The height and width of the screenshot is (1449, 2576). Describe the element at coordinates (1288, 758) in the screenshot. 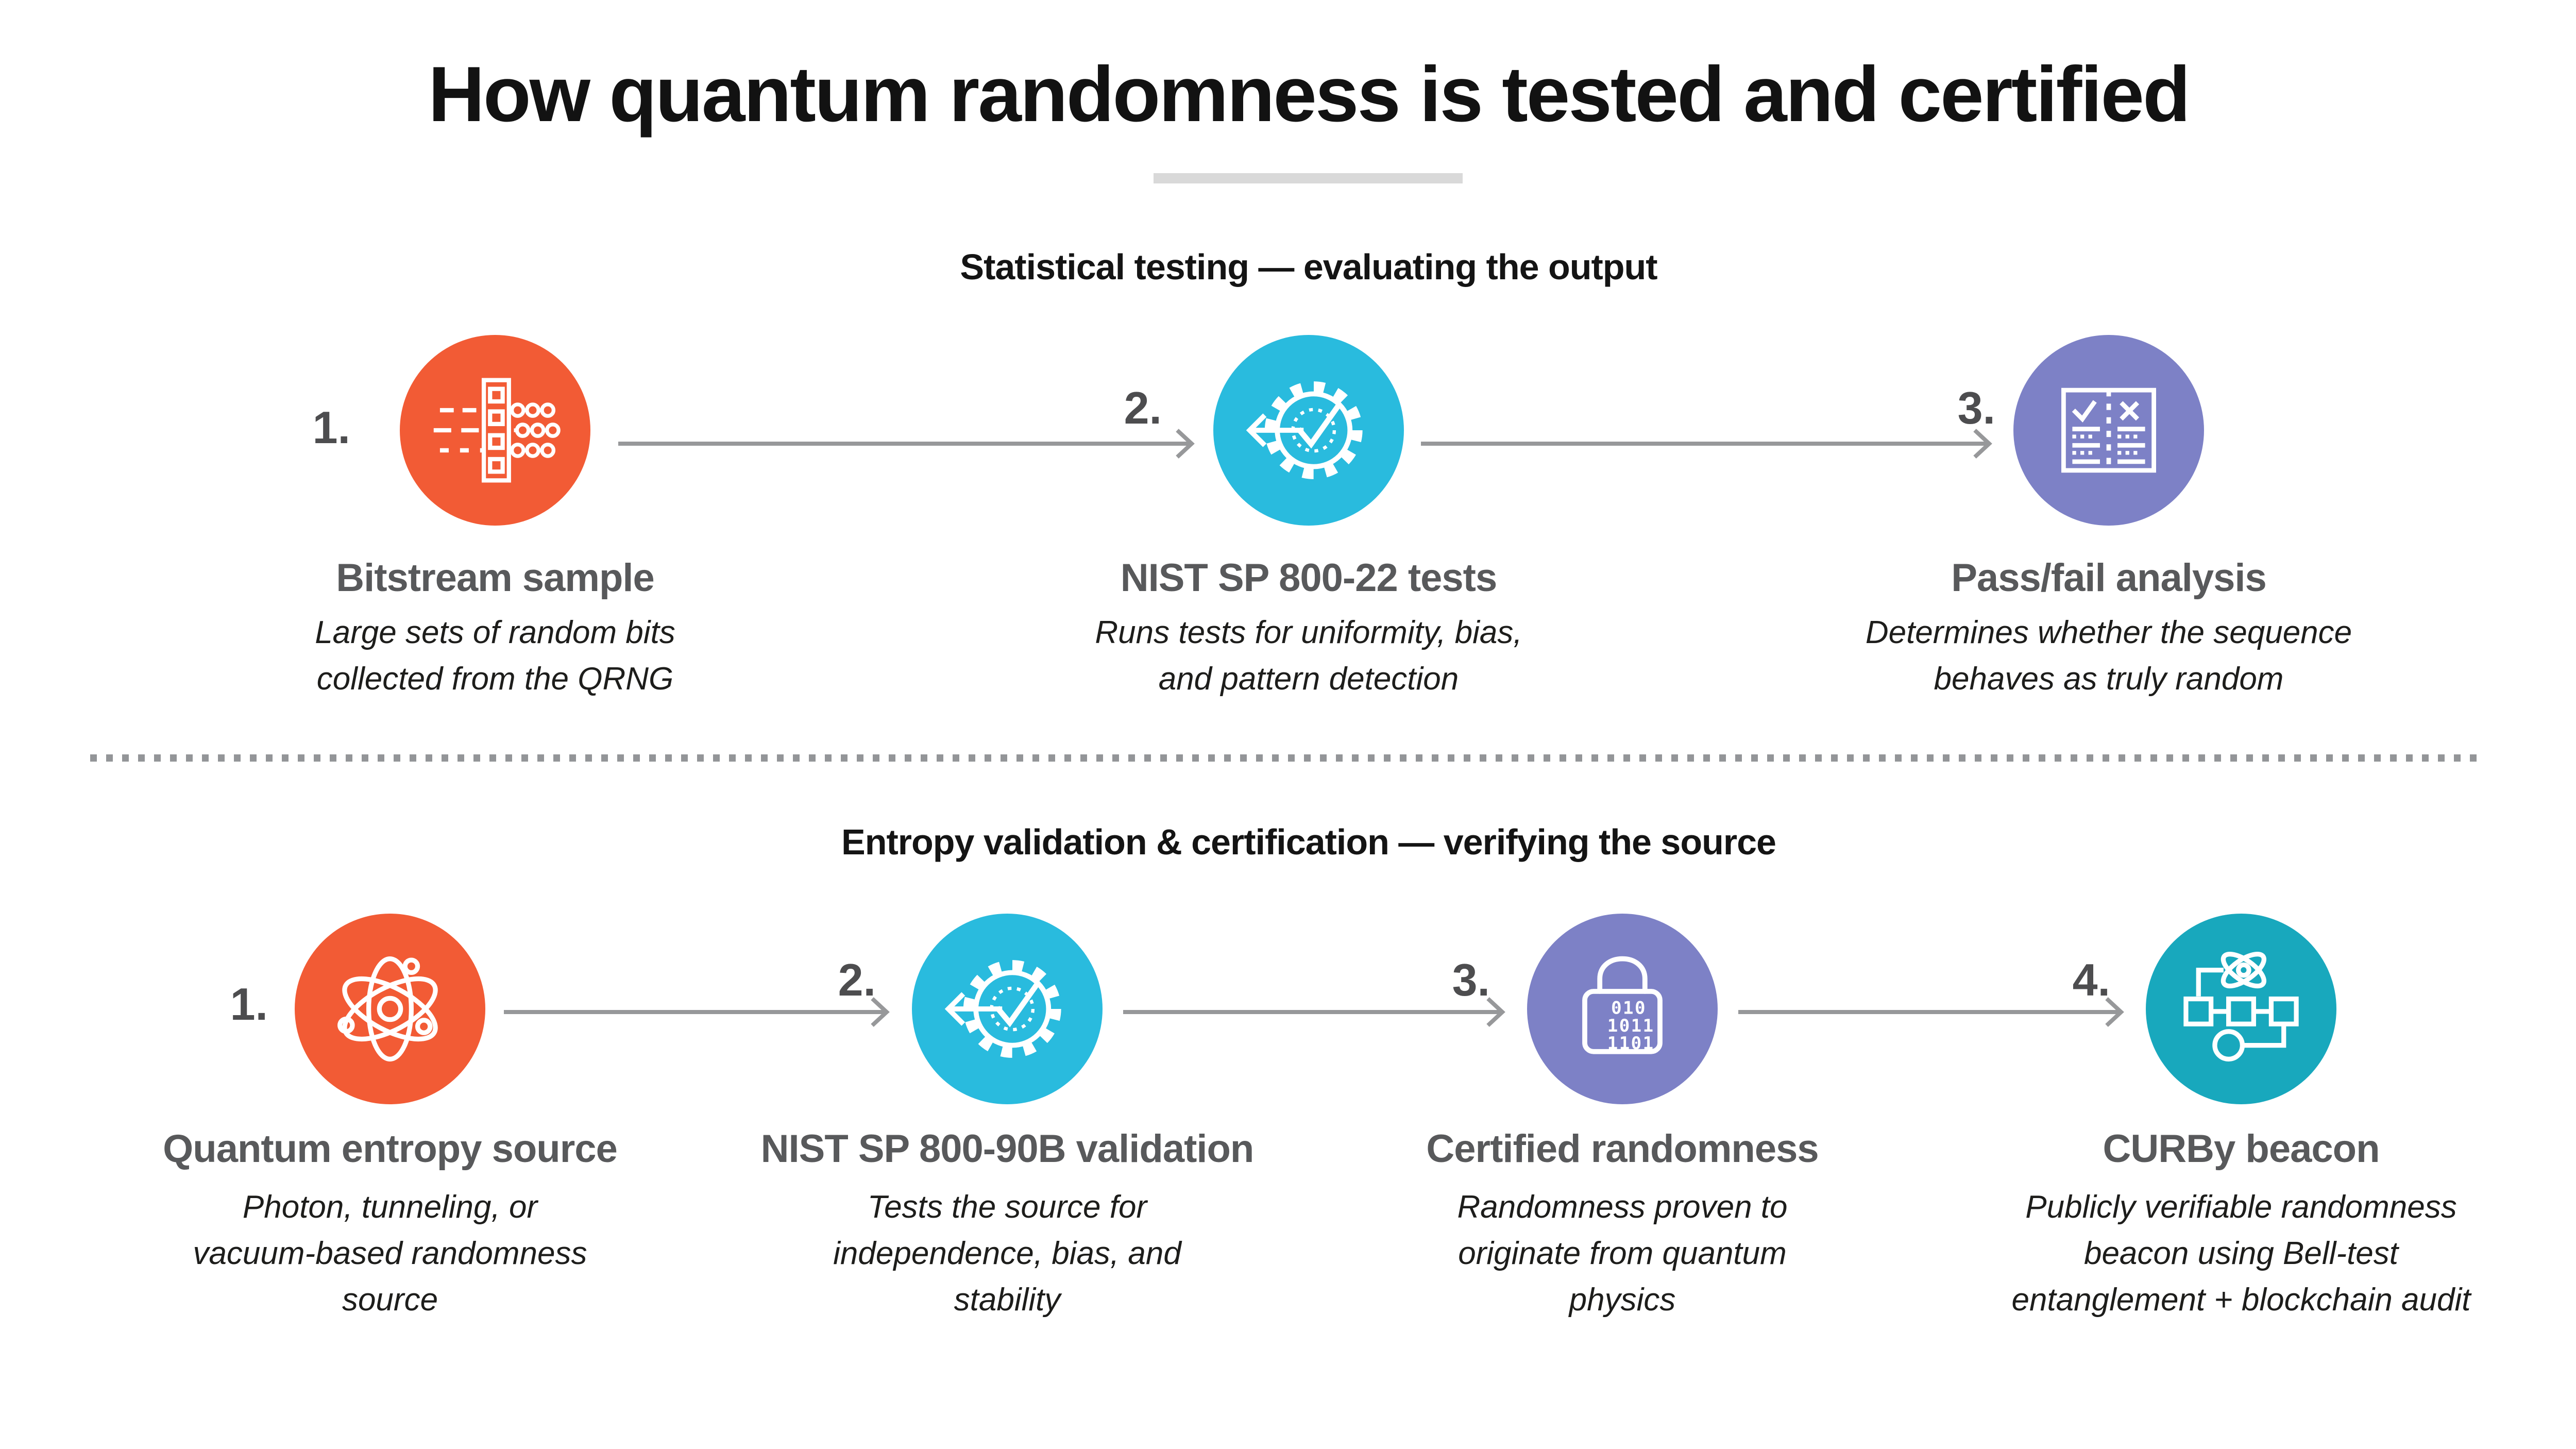

I see `dotted-divider` at that location.